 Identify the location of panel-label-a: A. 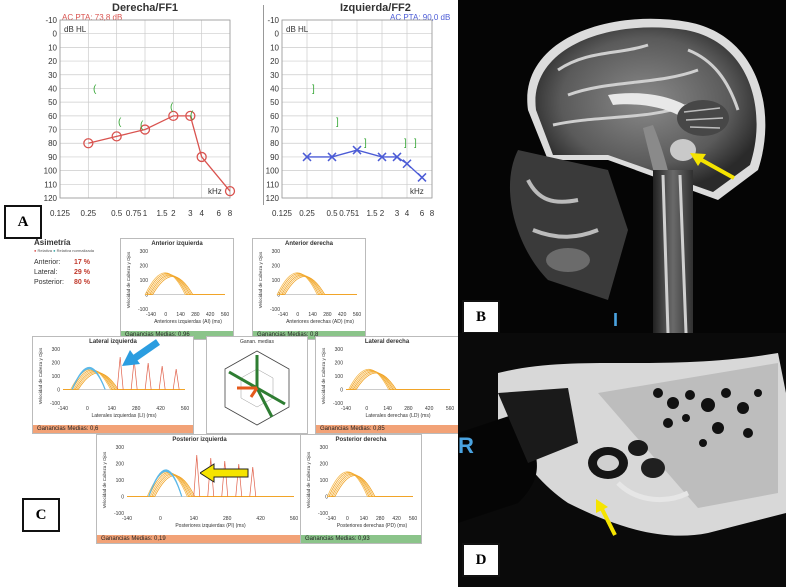
(23, 222).